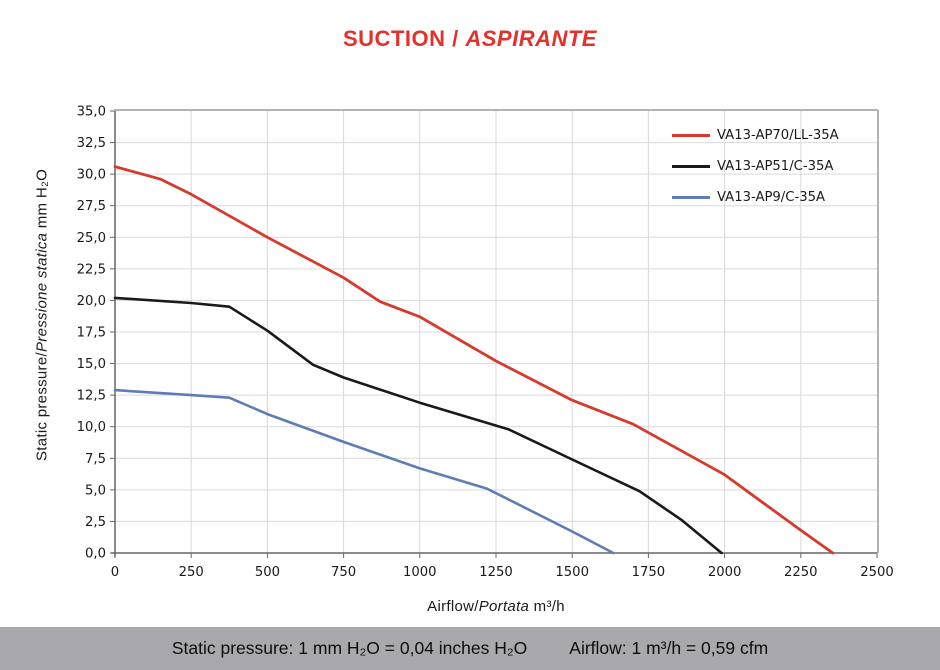 The width and height of the screenshot is (940, 670). Describe the element at coordinates (95, 490) in the screenshot. I see `y-tick-label: 5,0` at that location.